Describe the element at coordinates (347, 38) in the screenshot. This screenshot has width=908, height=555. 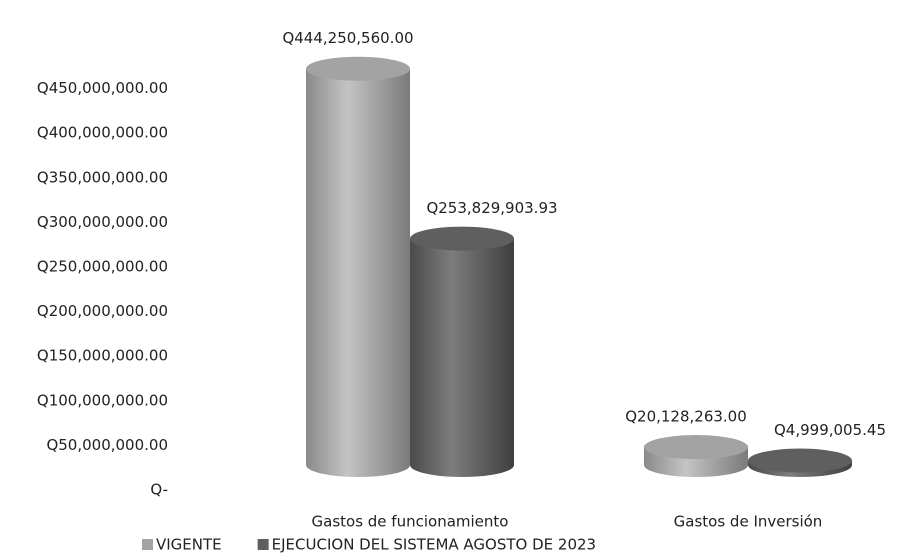
I see `data-label: Q444,250,560.00` at that location.